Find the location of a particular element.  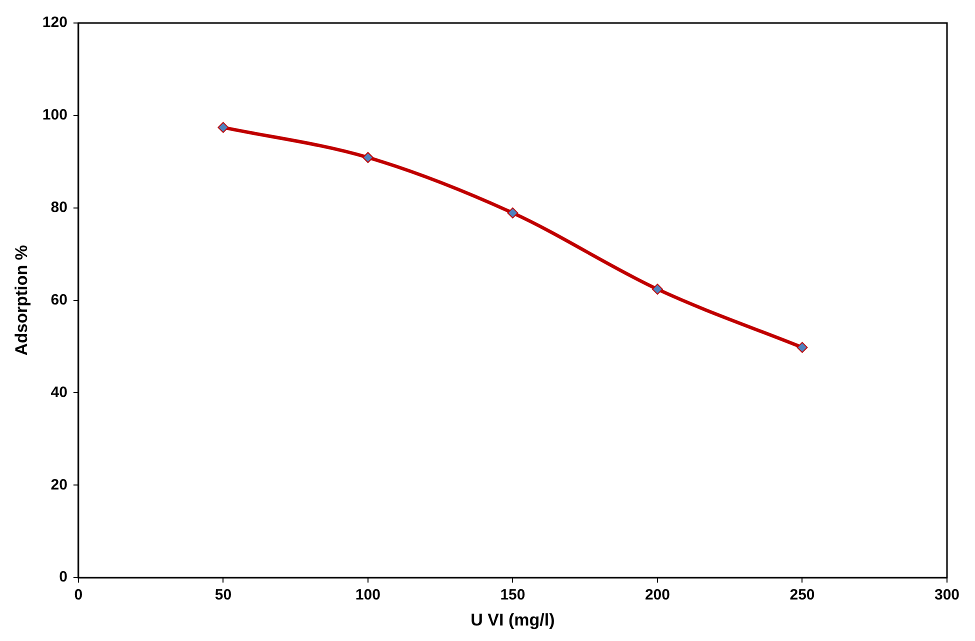

x-tick-label: 50 is located at coordinates (223, 595).